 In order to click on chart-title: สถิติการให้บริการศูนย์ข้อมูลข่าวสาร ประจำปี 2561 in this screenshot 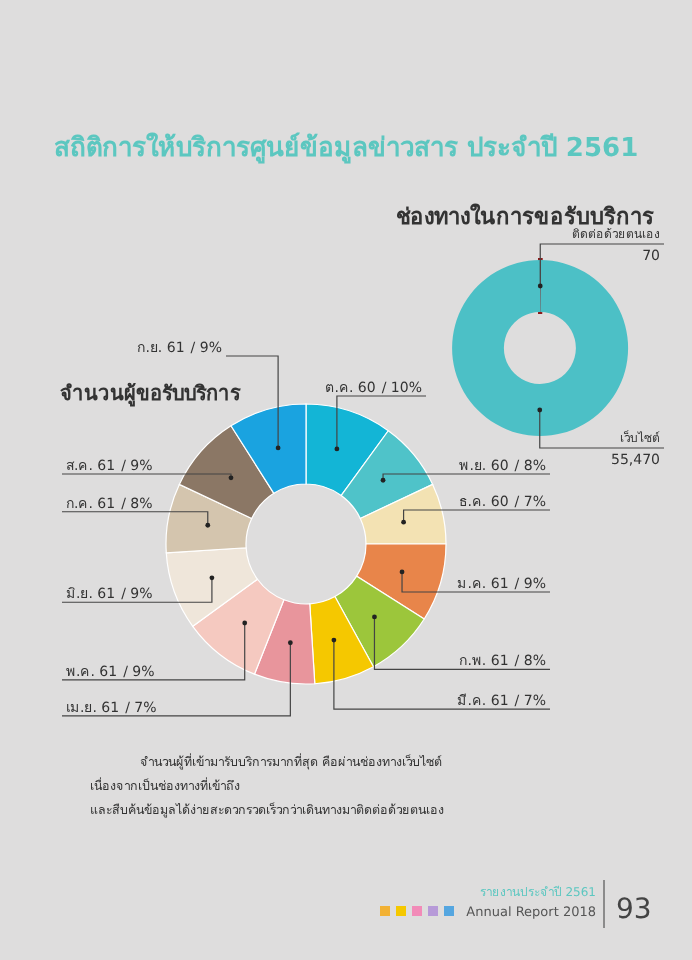, I will do `click(346, 147)`.